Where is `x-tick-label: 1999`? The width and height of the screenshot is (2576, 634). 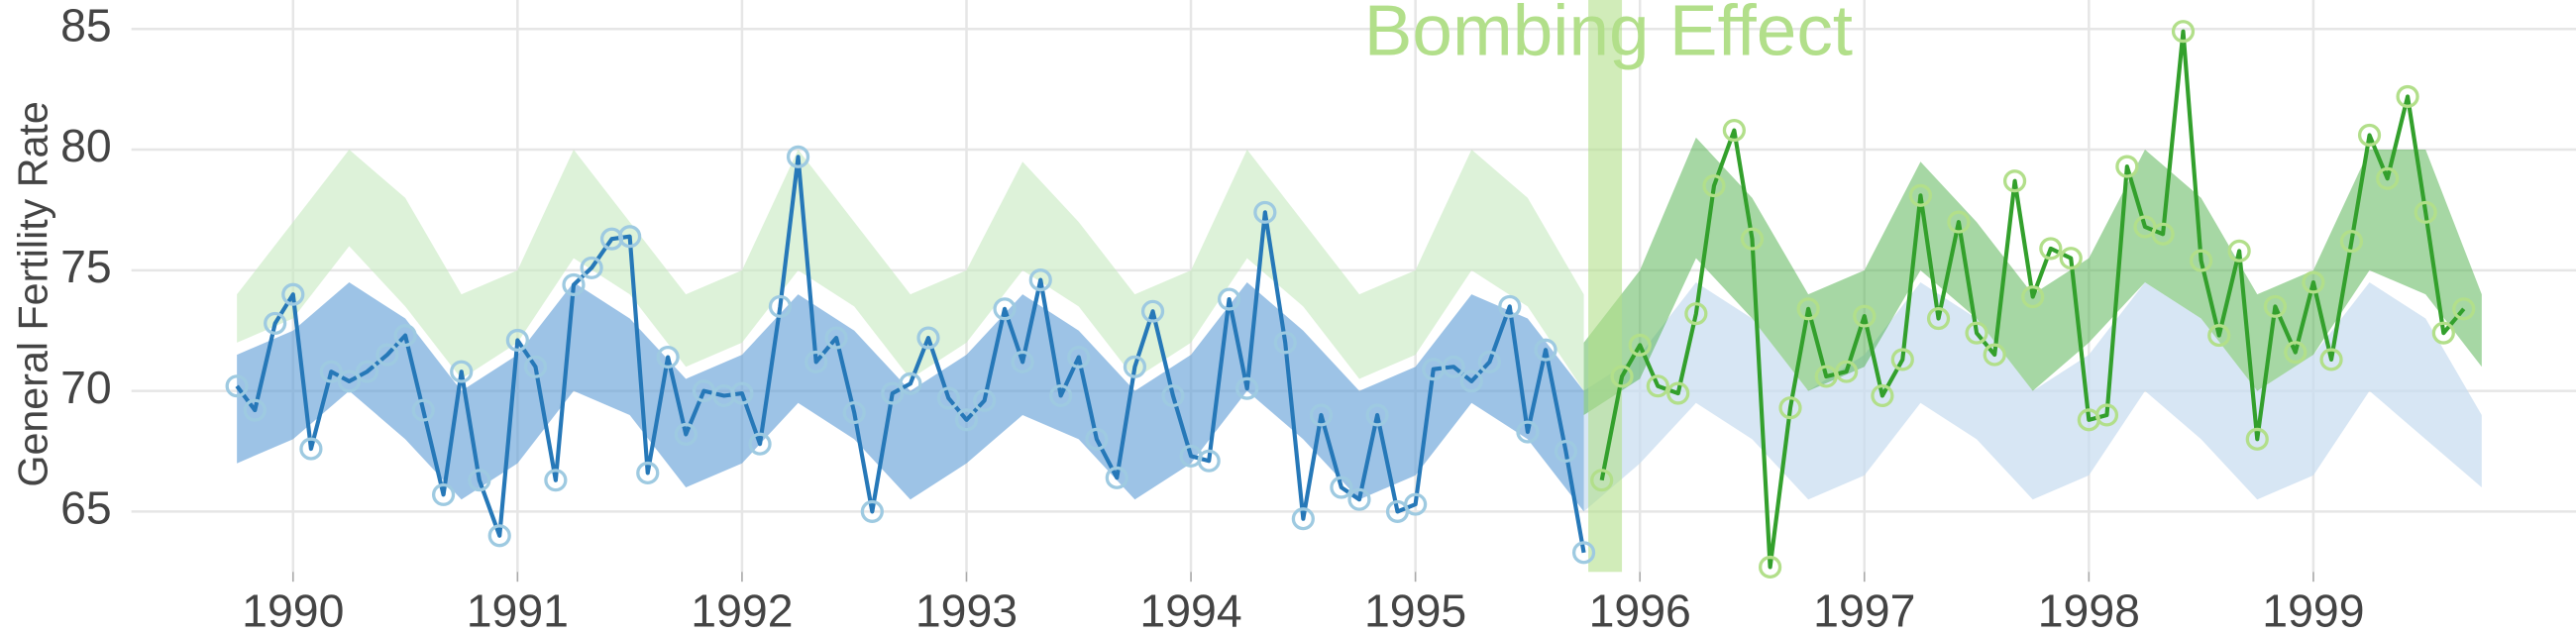
x-tick-label: 1999 is located at coordinates (2313, 609).